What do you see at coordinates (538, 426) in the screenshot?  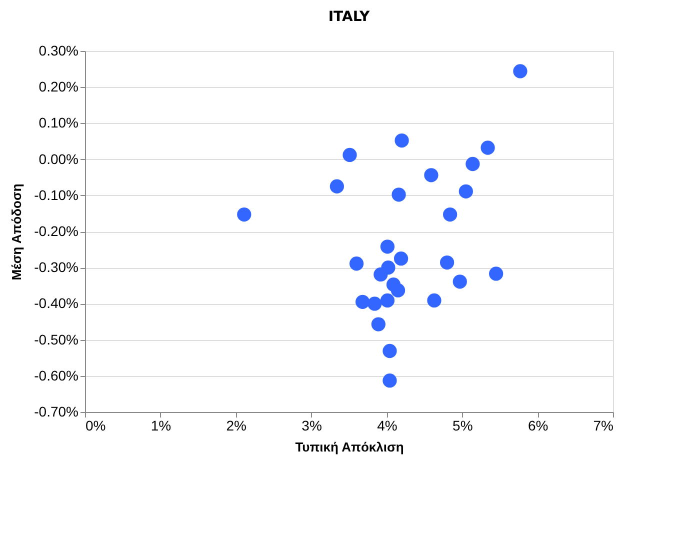 I see `x-tick-label: 6%` at bounding box center [538, 426].